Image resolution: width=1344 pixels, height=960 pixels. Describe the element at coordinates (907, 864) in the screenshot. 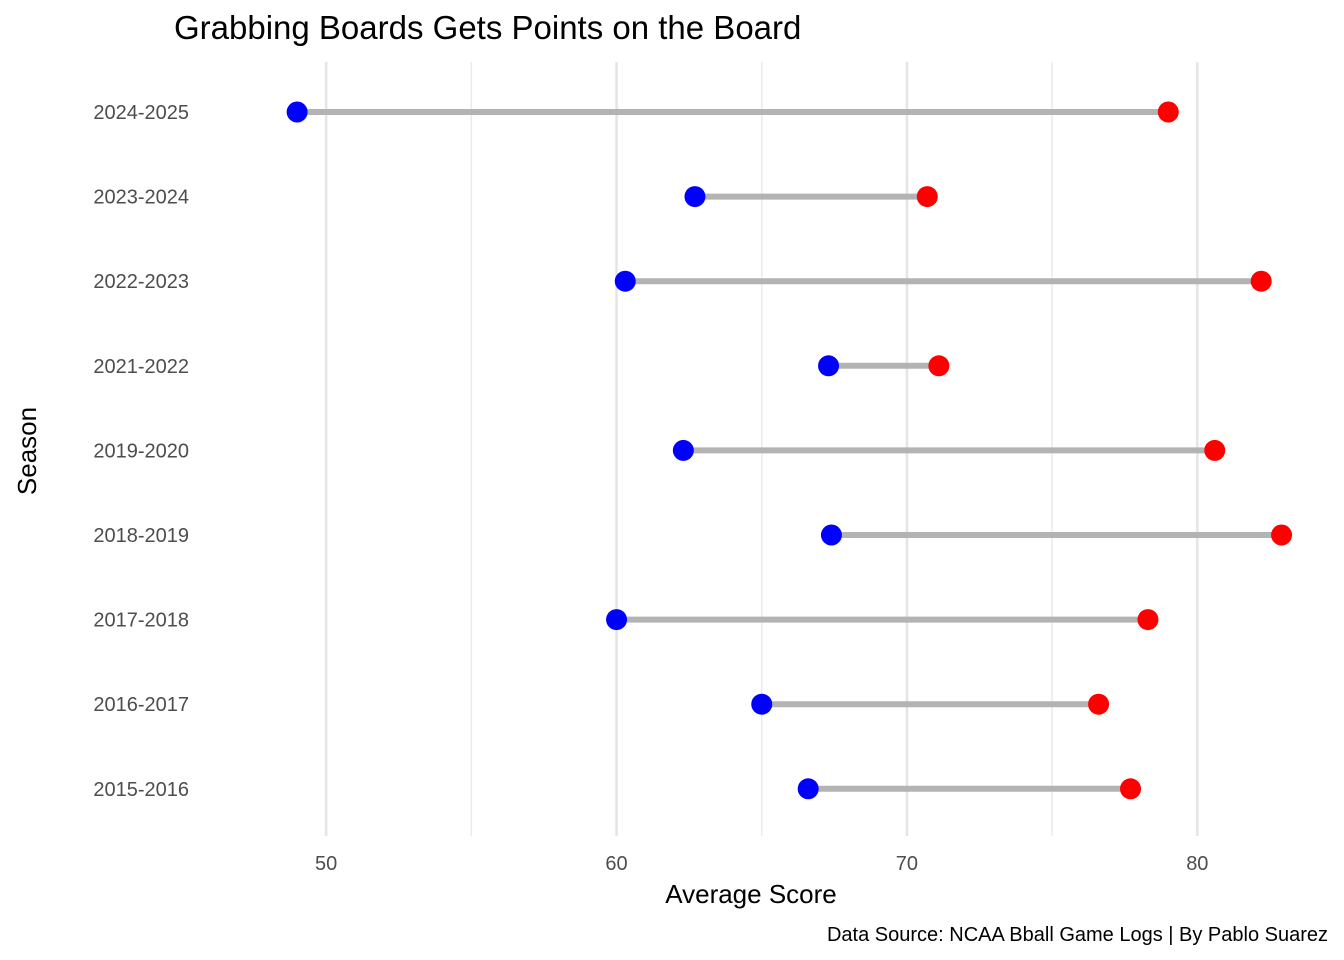

I see `x-tick-label: 70` at that location.